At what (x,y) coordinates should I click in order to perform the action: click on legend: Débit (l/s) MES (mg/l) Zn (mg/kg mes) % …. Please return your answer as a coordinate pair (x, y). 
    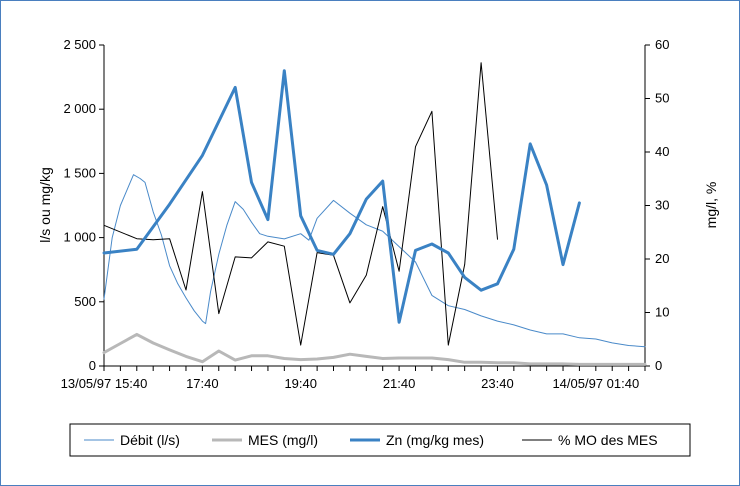
    Looking at the image, I should click on (380, 440).